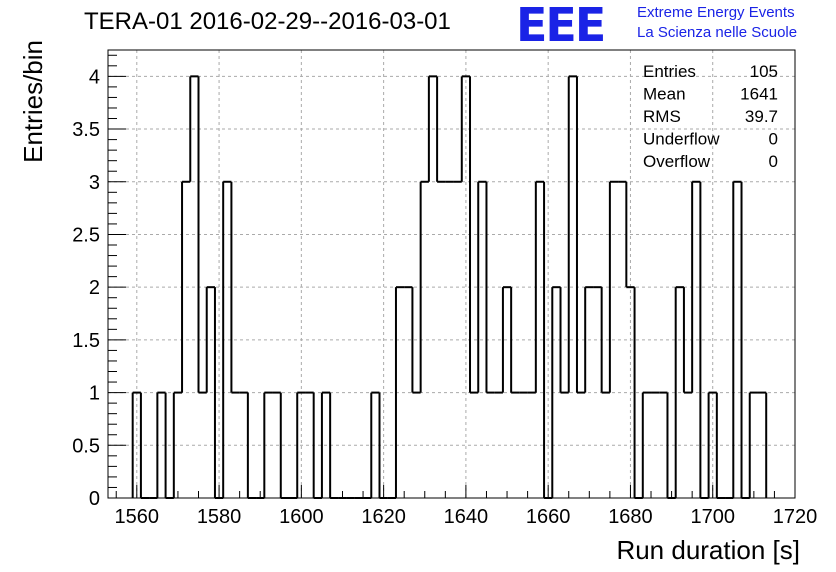 The width and height of the screenshot is (836, 572). Describe the element at coordinates (86, 235) in the screenshot. I see `y-tick-label: 2.5` at that location.